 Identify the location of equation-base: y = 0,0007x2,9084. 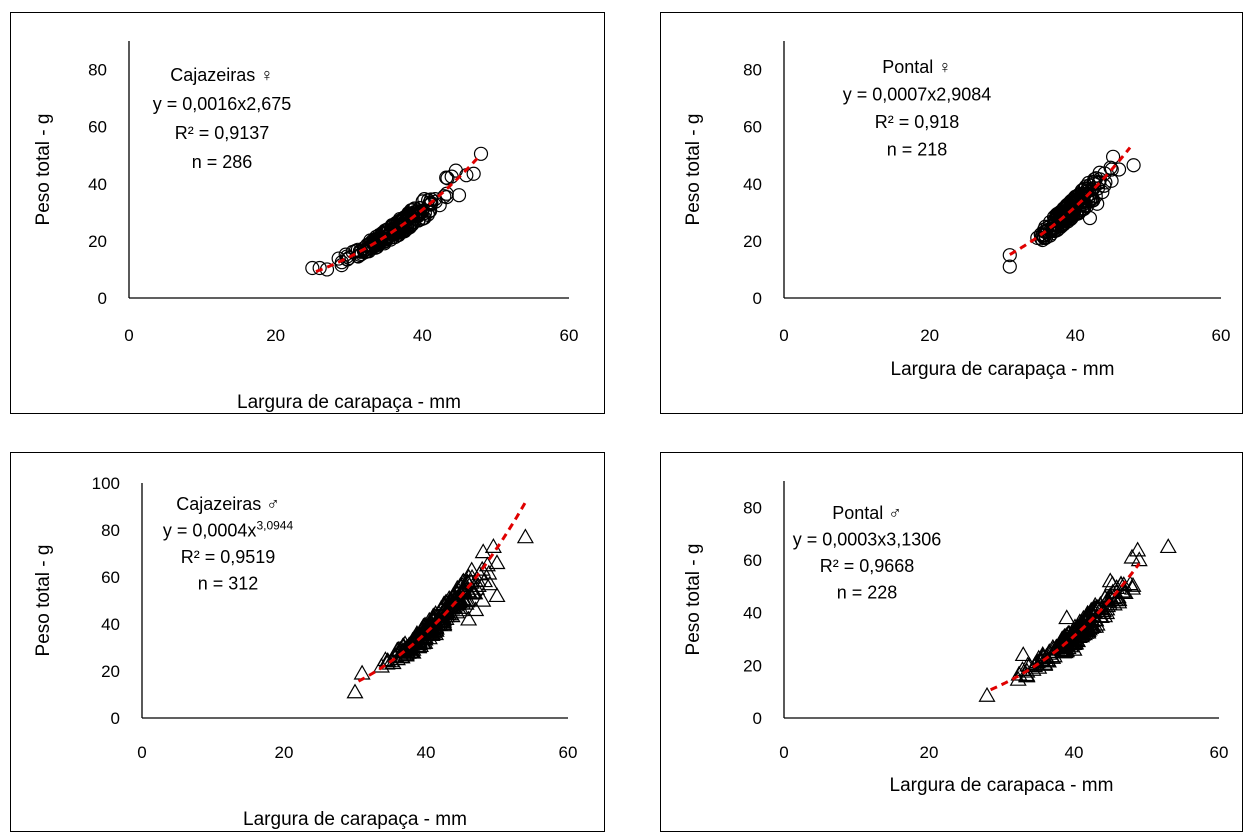
(917, 95).